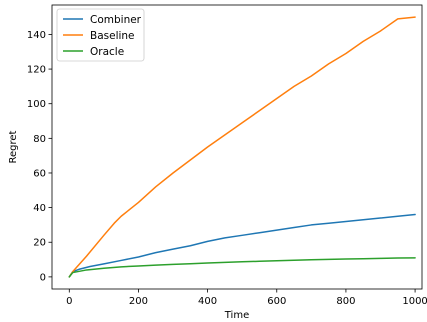 The width and height of the screenshot is (427, 322). Describe the element at coordinates (246, 298) in the screenshot. I see `x-axis: 0 200 400 600 800 1000` at that location.